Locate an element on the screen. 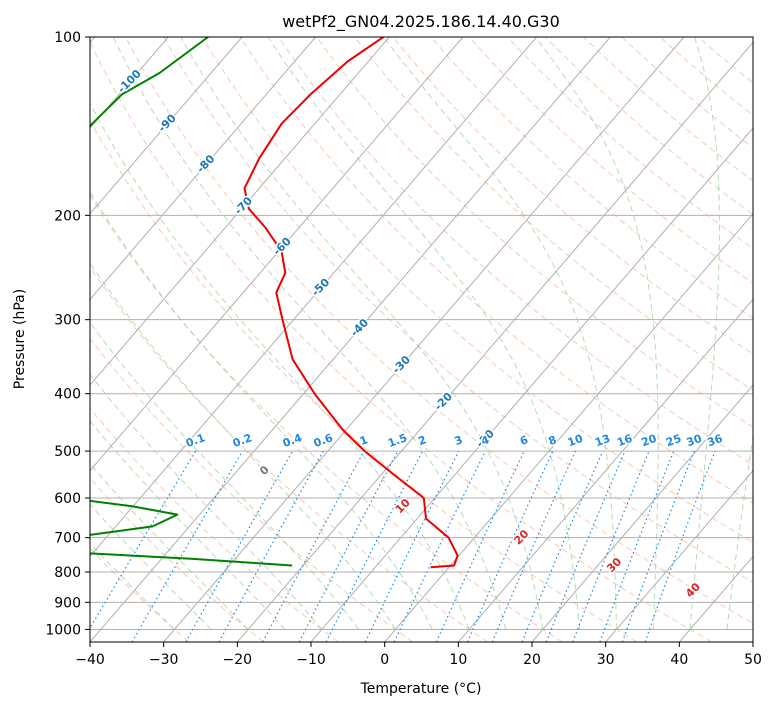 This screenshot has width=775, height=708. y-tick-label: 1000 is located at coordinates (63, 630).